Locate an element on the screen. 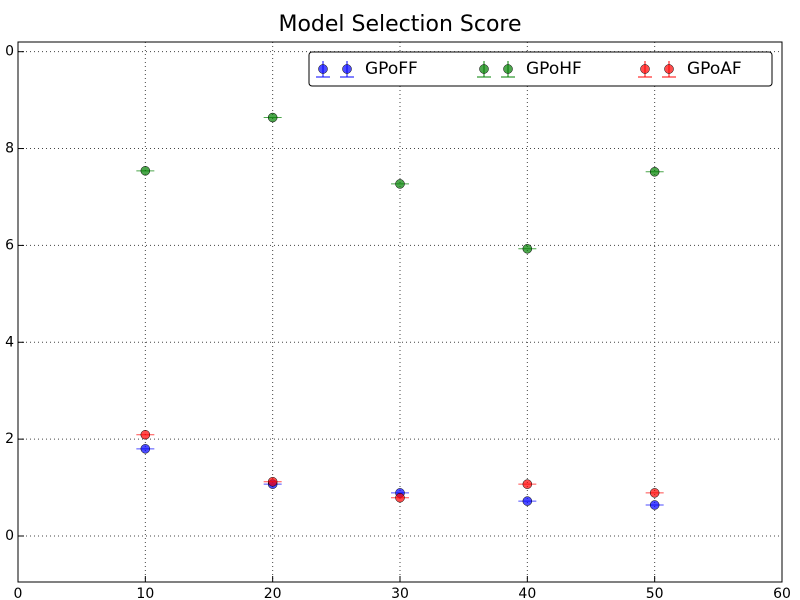 This screenshot has height=600, width=800. y-tick-label: 4 is located at coordinates (9, 342).